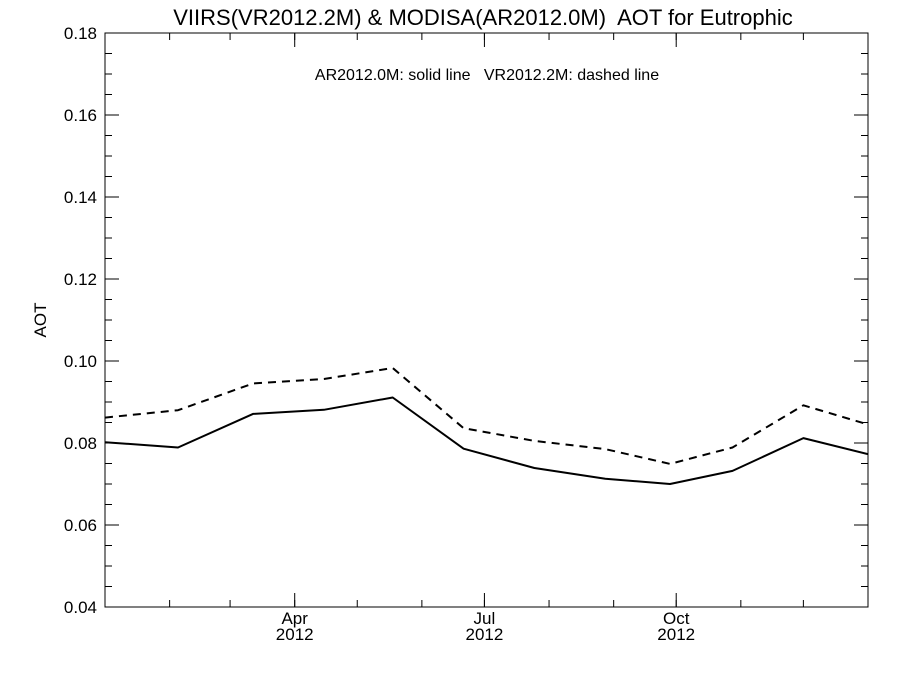 The width and height of the screenshot is (900, 675). Describe the element at coordinates (80, 279) in the screenshot. I see `y-tick-label: 0.12` at that location.